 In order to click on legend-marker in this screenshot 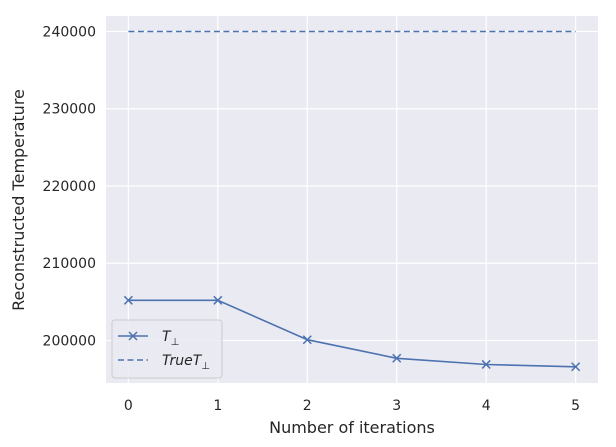, I will do `click(133, 336)`.